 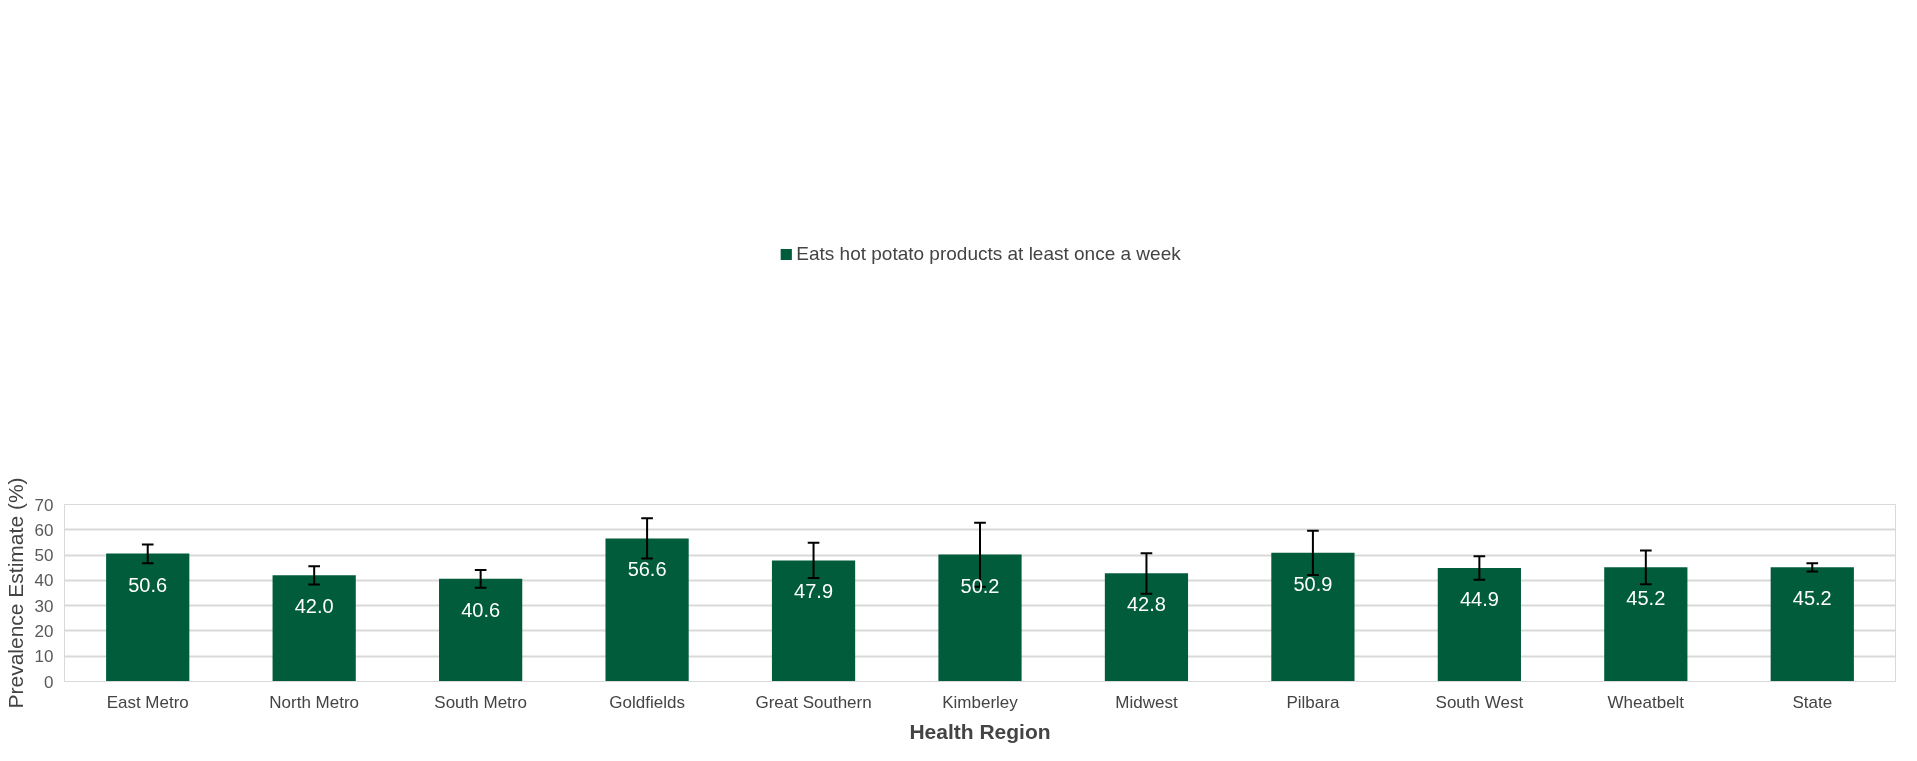 What do you see at coordinates (980, 702) in the screenshot?
I see `x-tick-label: Kimberley` at bounding box center [980, 702].